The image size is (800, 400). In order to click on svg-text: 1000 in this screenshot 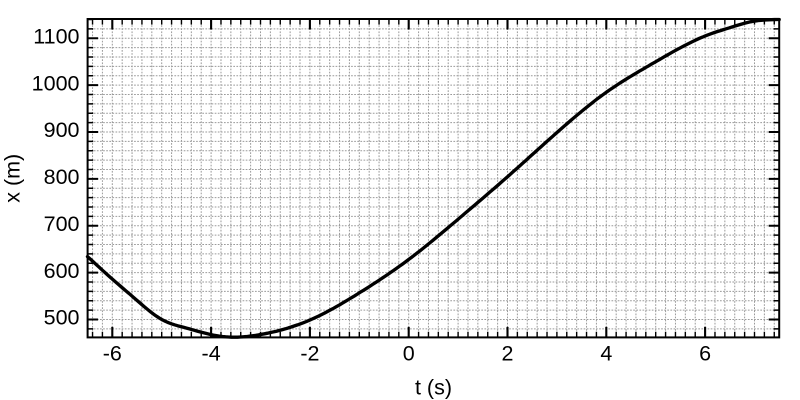, I will do `click(56, 83)`.